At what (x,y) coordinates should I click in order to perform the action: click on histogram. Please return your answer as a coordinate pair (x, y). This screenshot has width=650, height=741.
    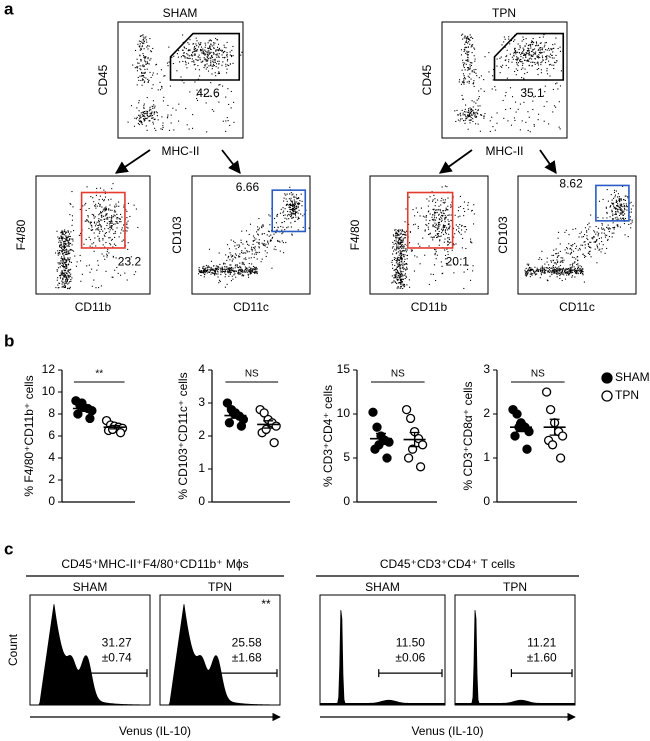
    Looking at the image, I should click on (515, 658).